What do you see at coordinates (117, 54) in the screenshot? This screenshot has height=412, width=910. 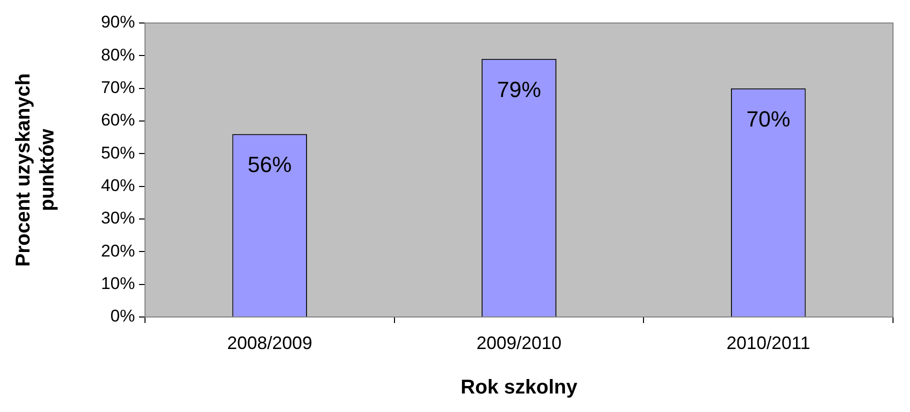 I see `y-tick-label: 80%` at bounding box center [117, 54].